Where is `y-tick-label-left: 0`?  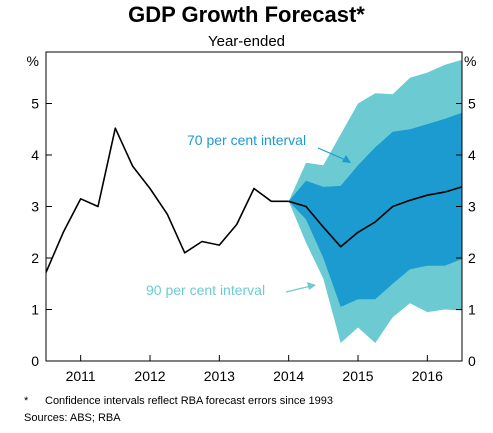
y-tick-label-left: 0 is located at coordinates (35, 361).